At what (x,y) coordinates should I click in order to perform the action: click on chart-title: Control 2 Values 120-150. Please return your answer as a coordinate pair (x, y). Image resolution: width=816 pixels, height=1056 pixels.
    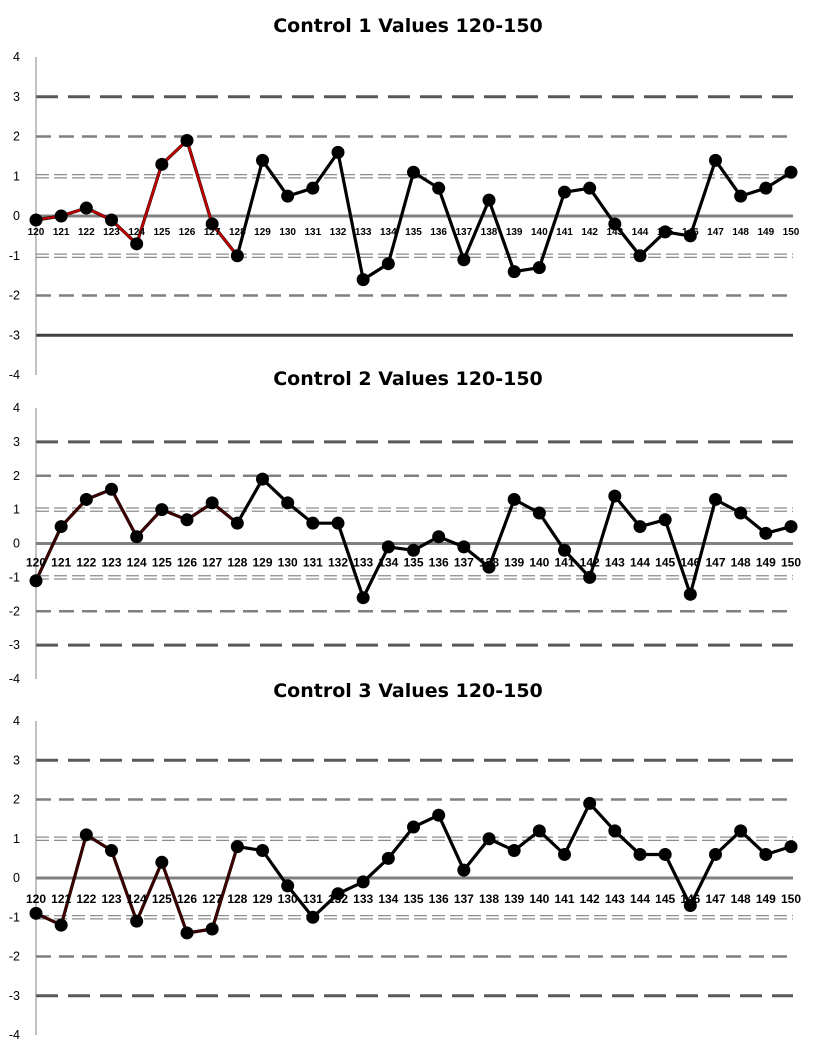
    Looking at the image, I should click on (408, 379).